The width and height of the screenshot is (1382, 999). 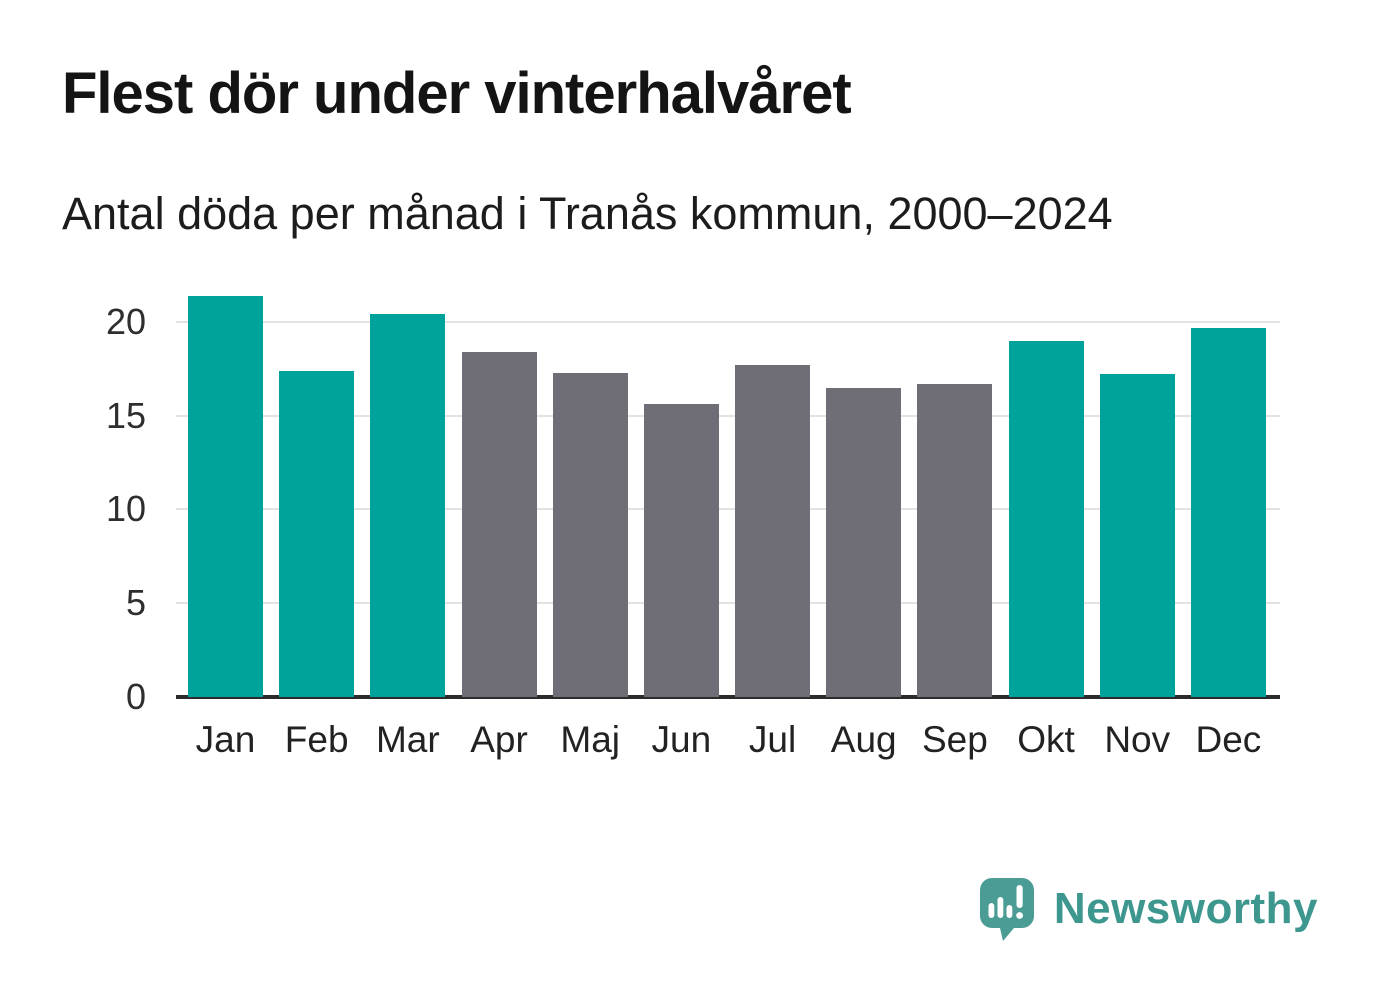 I want to click on bar-mar, so click(x=408, y=505).